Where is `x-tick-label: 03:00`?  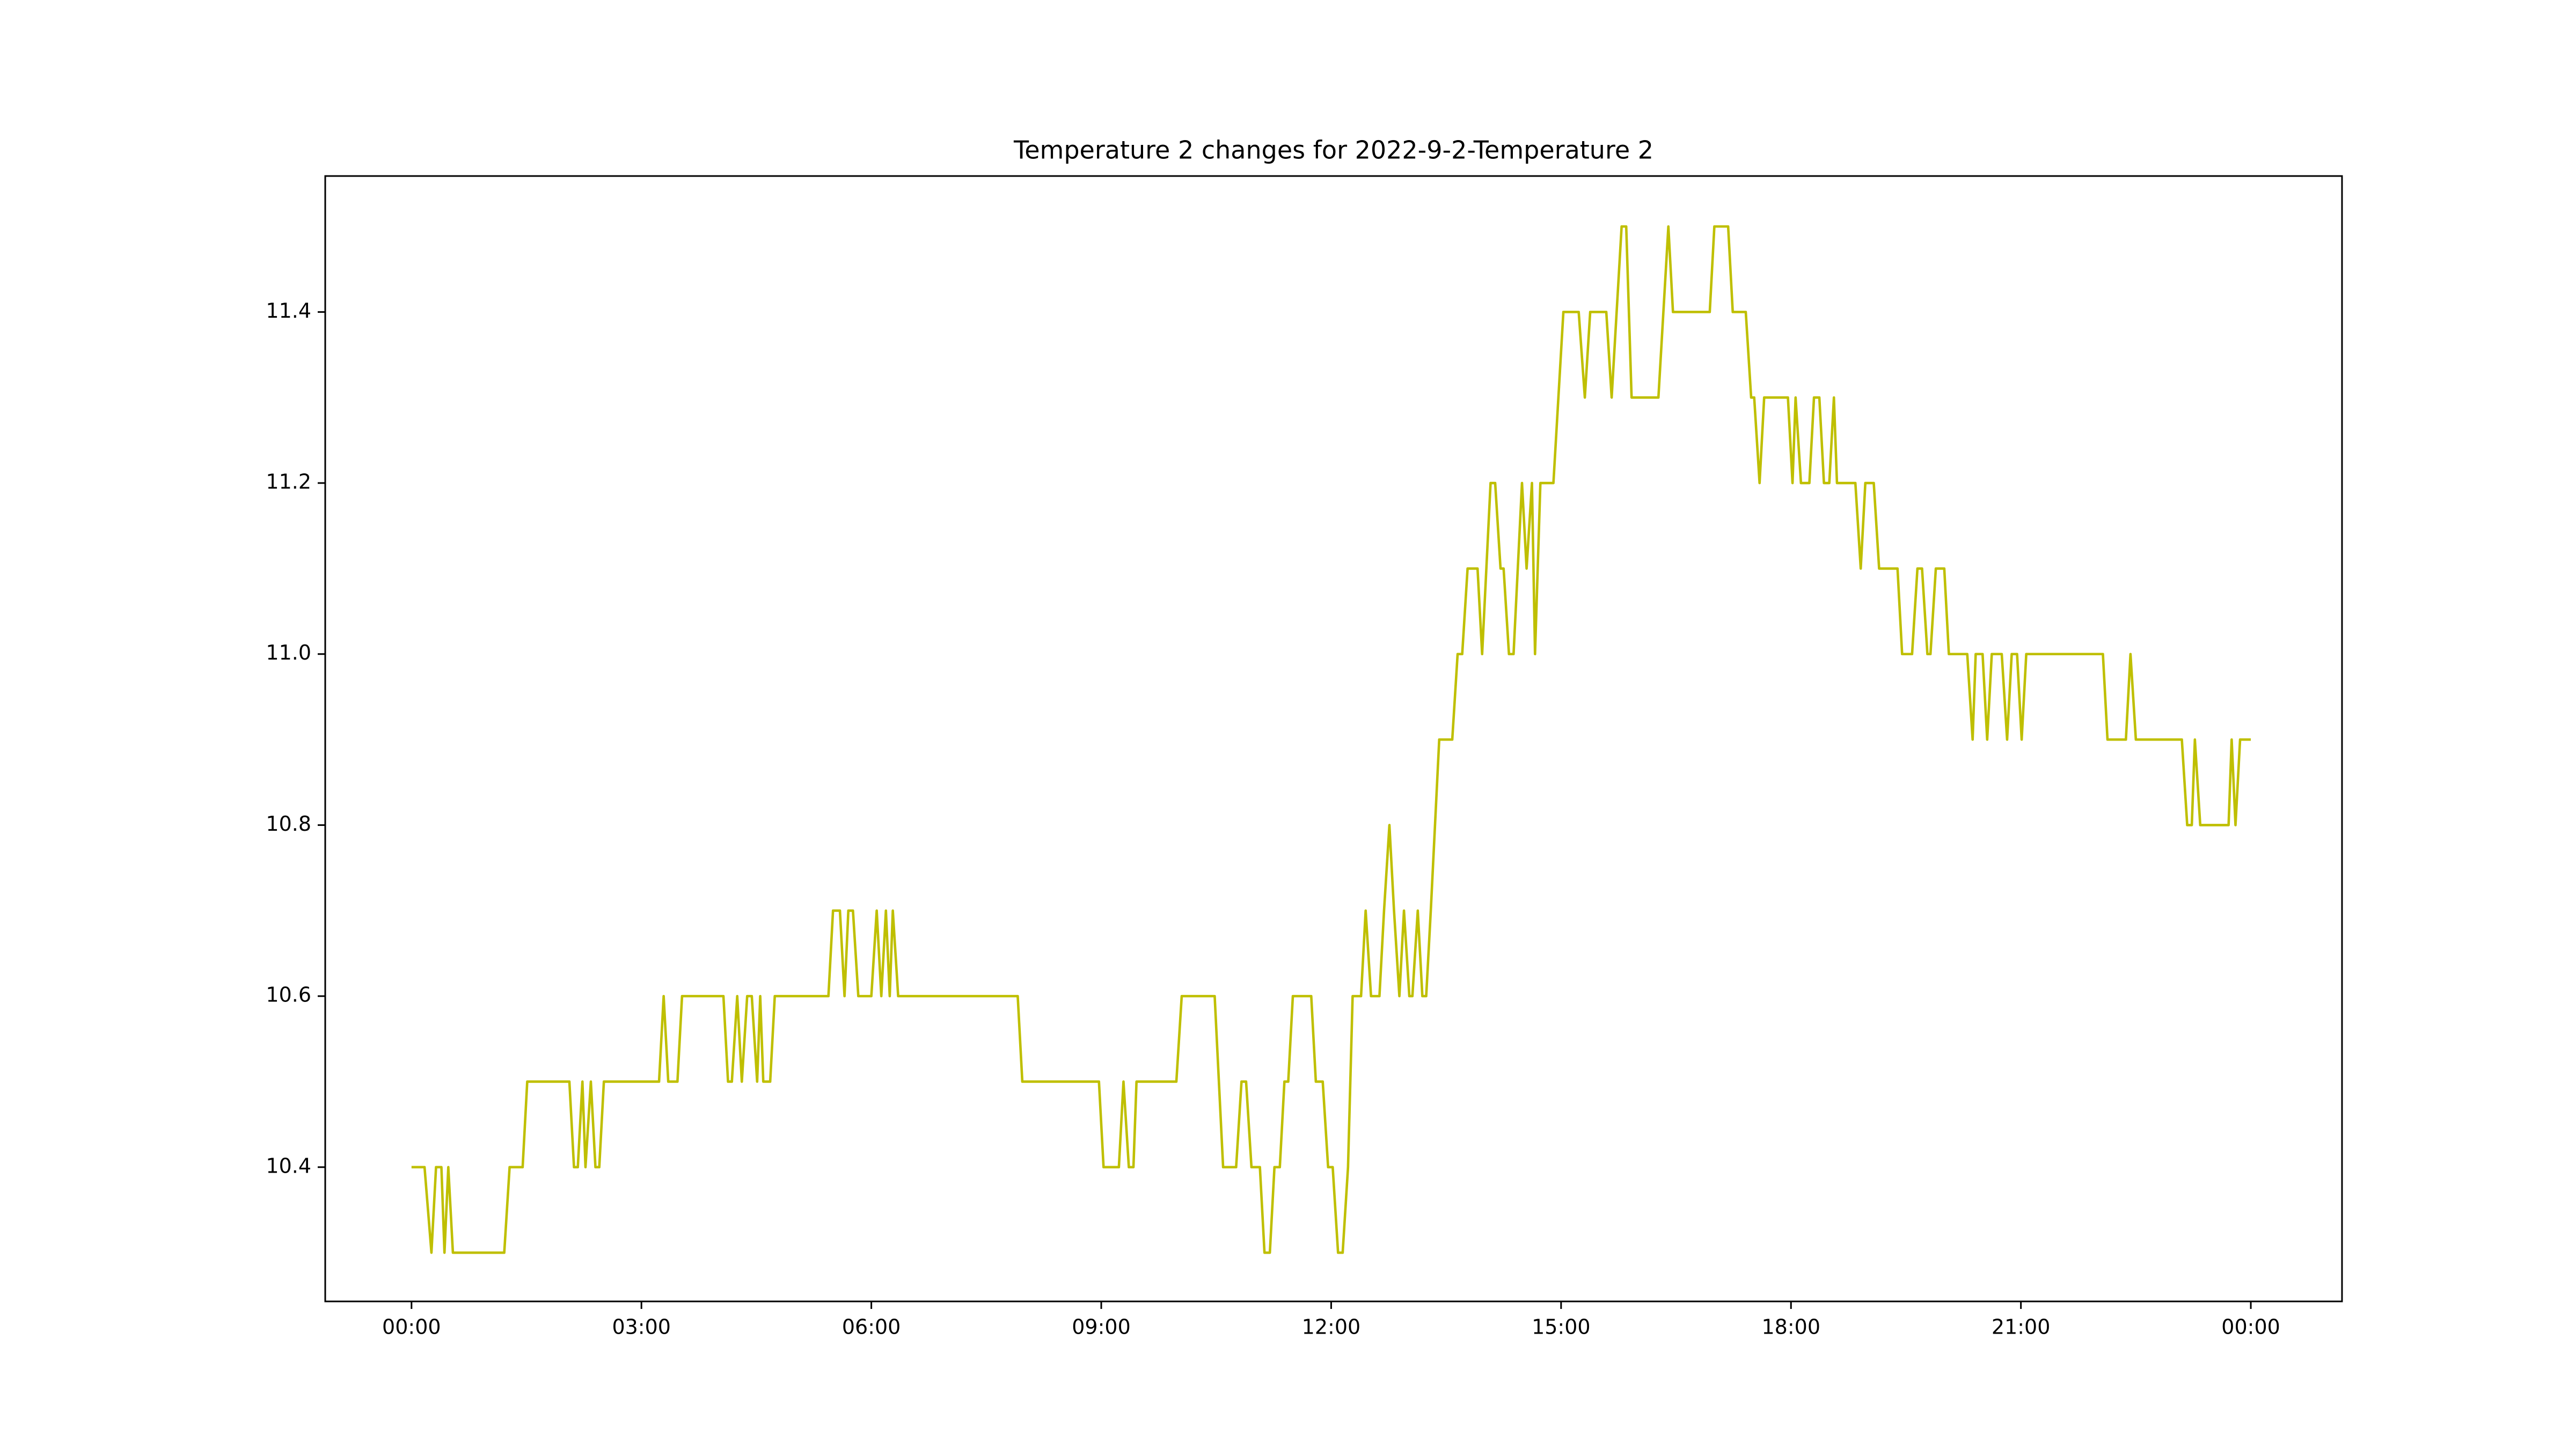 x-tick-label: 03:00 is located at coordinates (641, 1327).